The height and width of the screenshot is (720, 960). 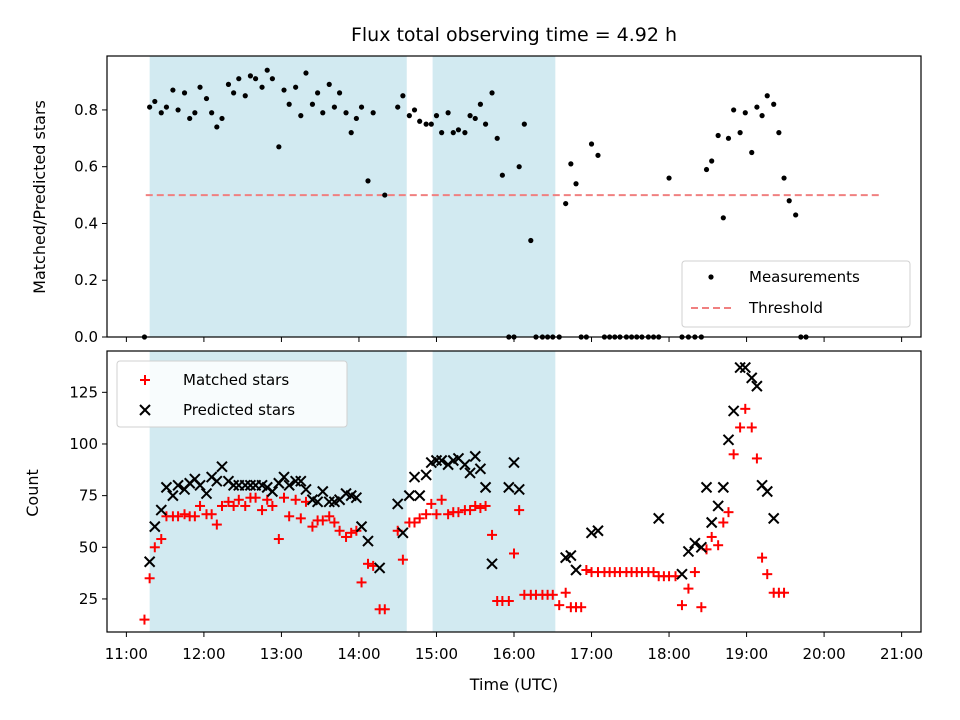 I want to click on y-tick-label: 0.8, so click(x=86, y=110).